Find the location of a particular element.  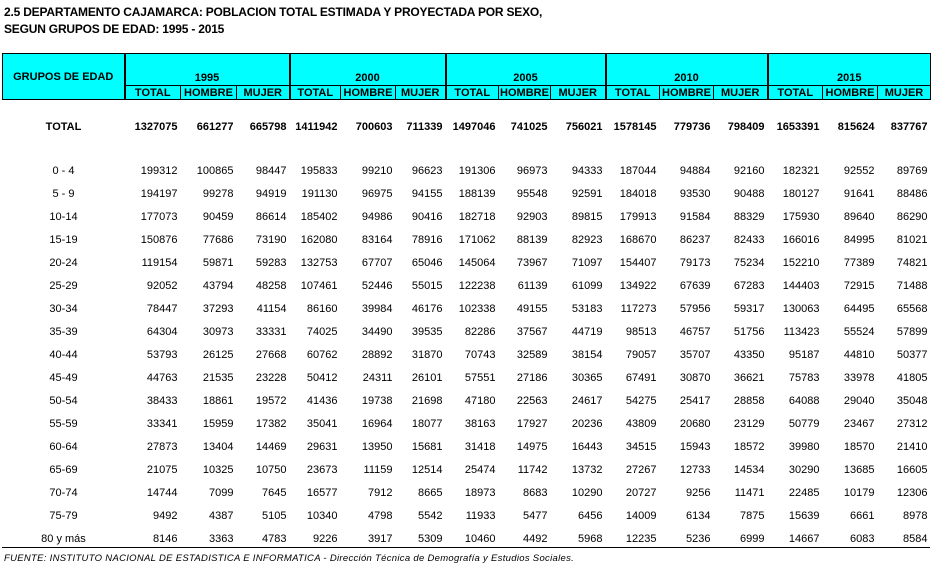

cell-2010-total: 117273 is located at coordinates (638, 308).